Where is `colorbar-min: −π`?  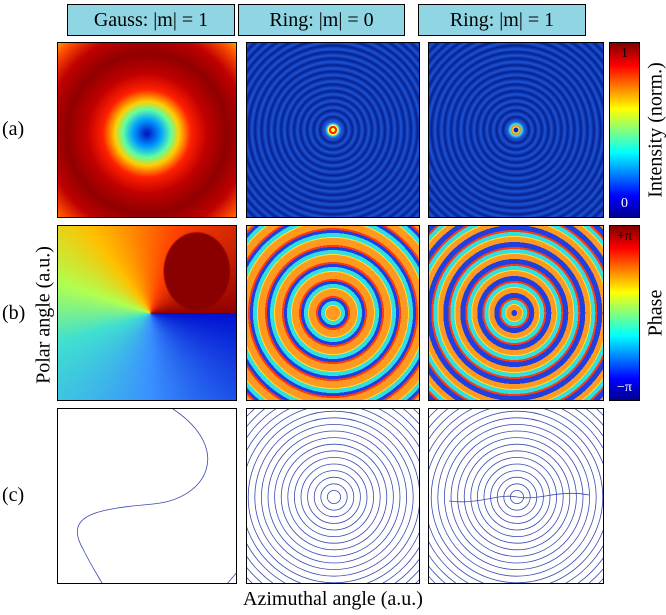
colorbar-min: −π is located at coordinates (624, 387).